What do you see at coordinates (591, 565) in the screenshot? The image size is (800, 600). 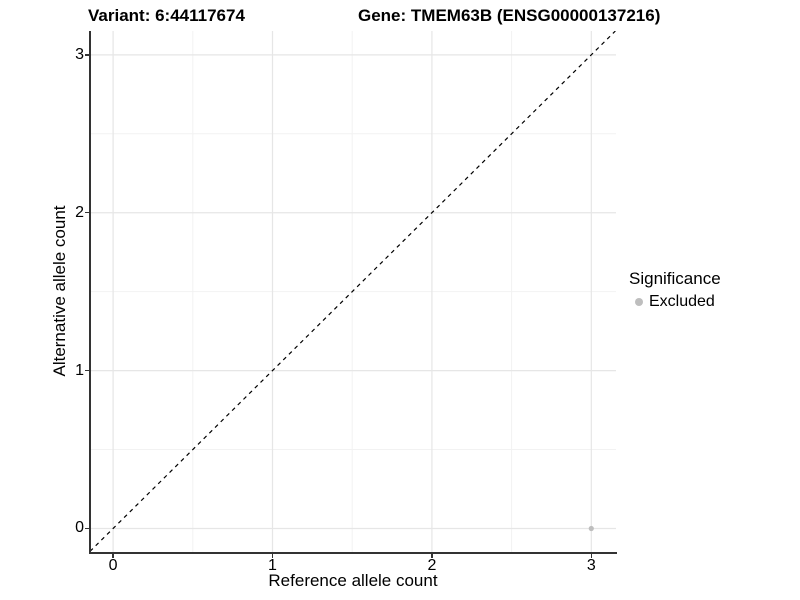 I see `x-tick-label: 3` at bounding box center [591, 565].